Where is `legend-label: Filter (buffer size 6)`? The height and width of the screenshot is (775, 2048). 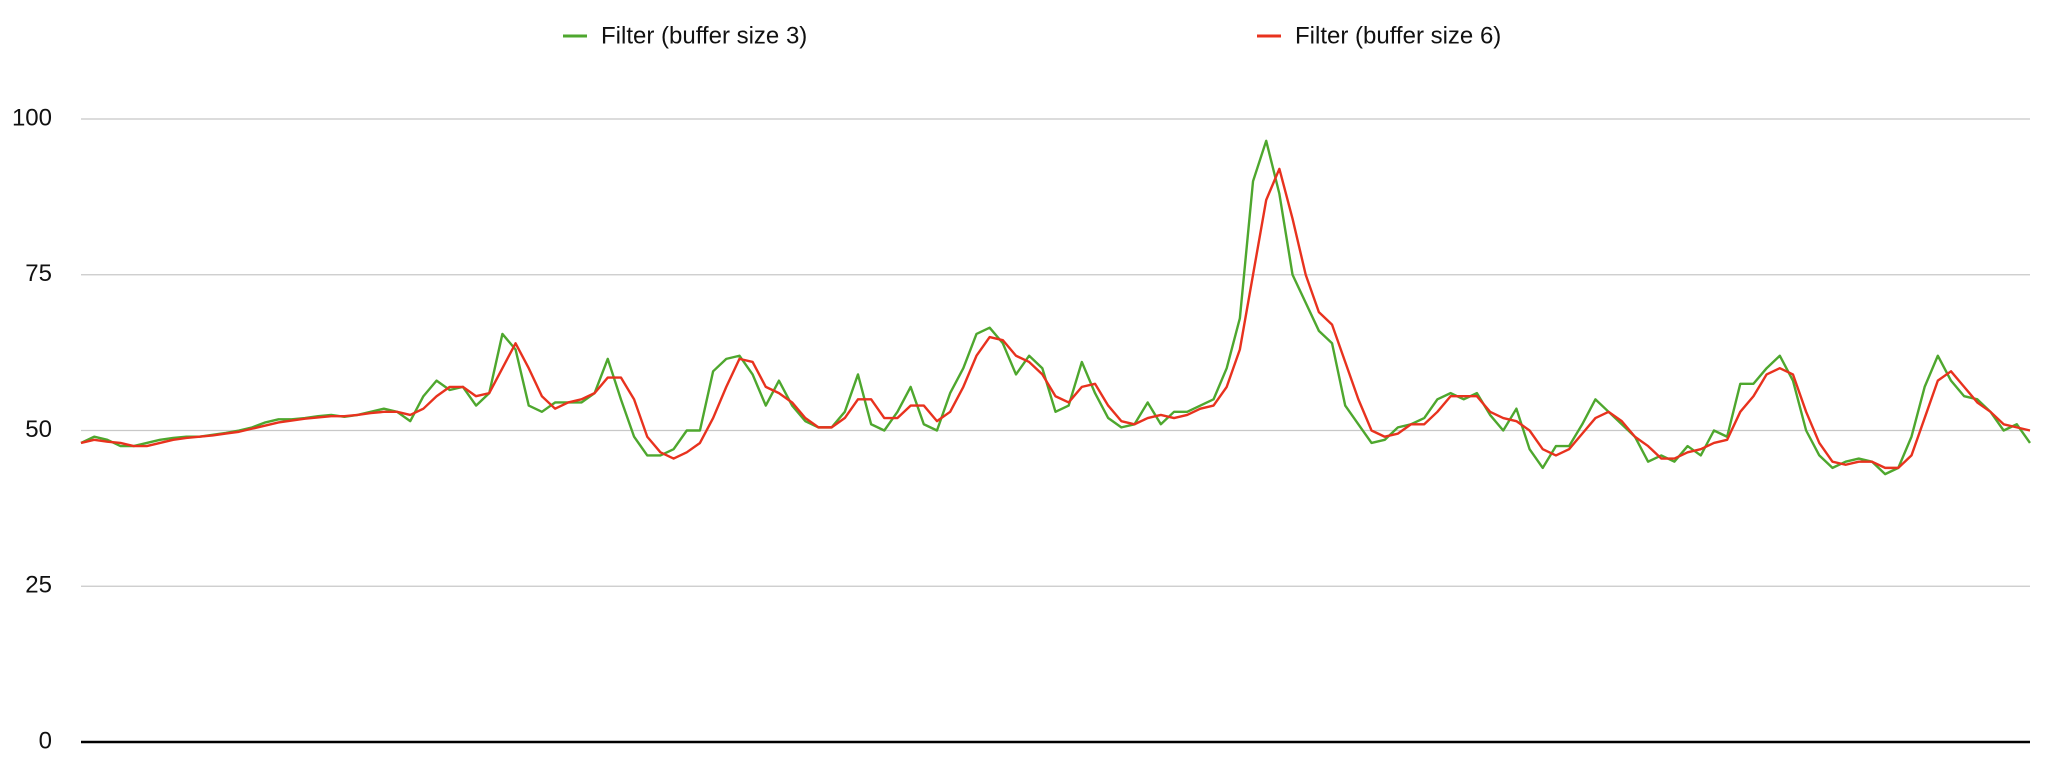 legend-label: Filter (buffer size 6) is located at coordinates (1398, 35).